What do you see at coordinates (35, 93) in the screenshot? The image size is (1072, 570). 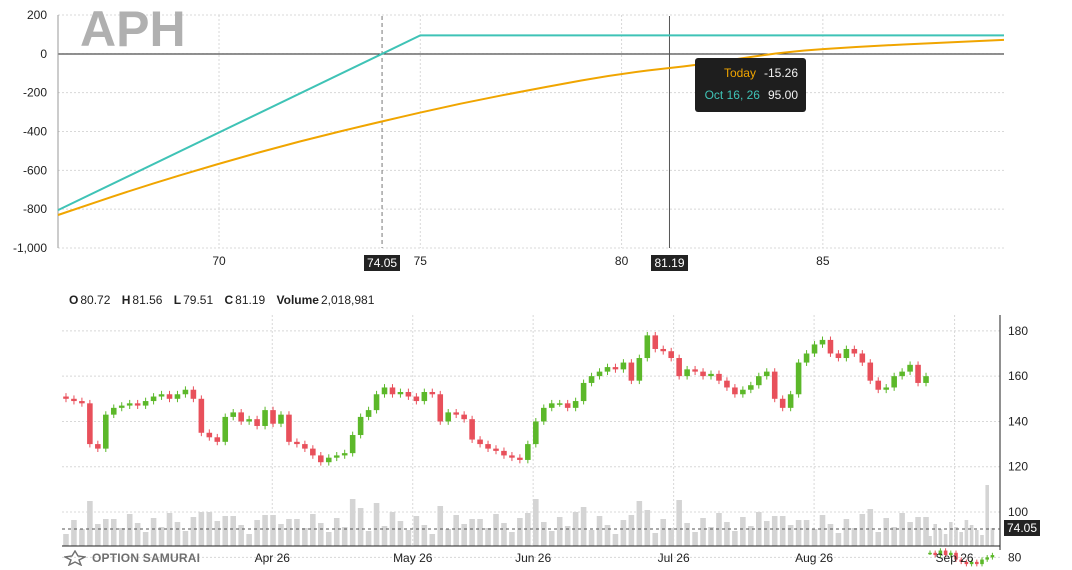 I see `payoff-y-tick: -200` at bounding box center [35, 93].